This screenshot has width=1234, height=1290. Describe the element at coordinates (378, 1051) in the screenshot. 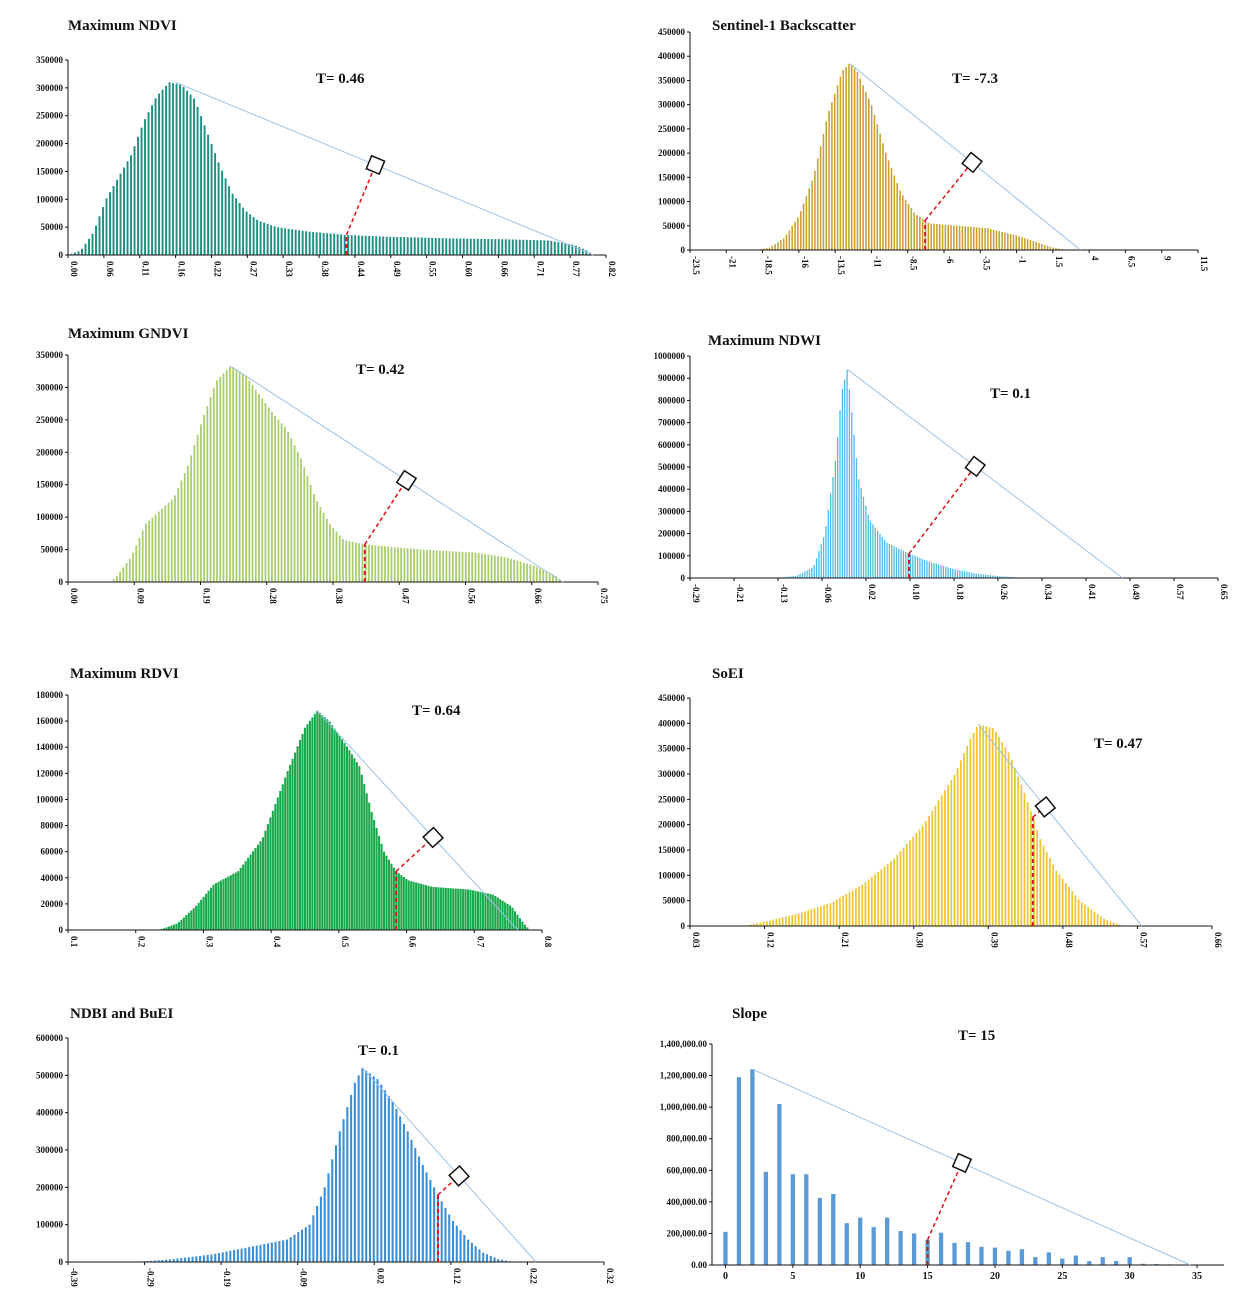

I see `threshold-label: T= 0.1` at that location.